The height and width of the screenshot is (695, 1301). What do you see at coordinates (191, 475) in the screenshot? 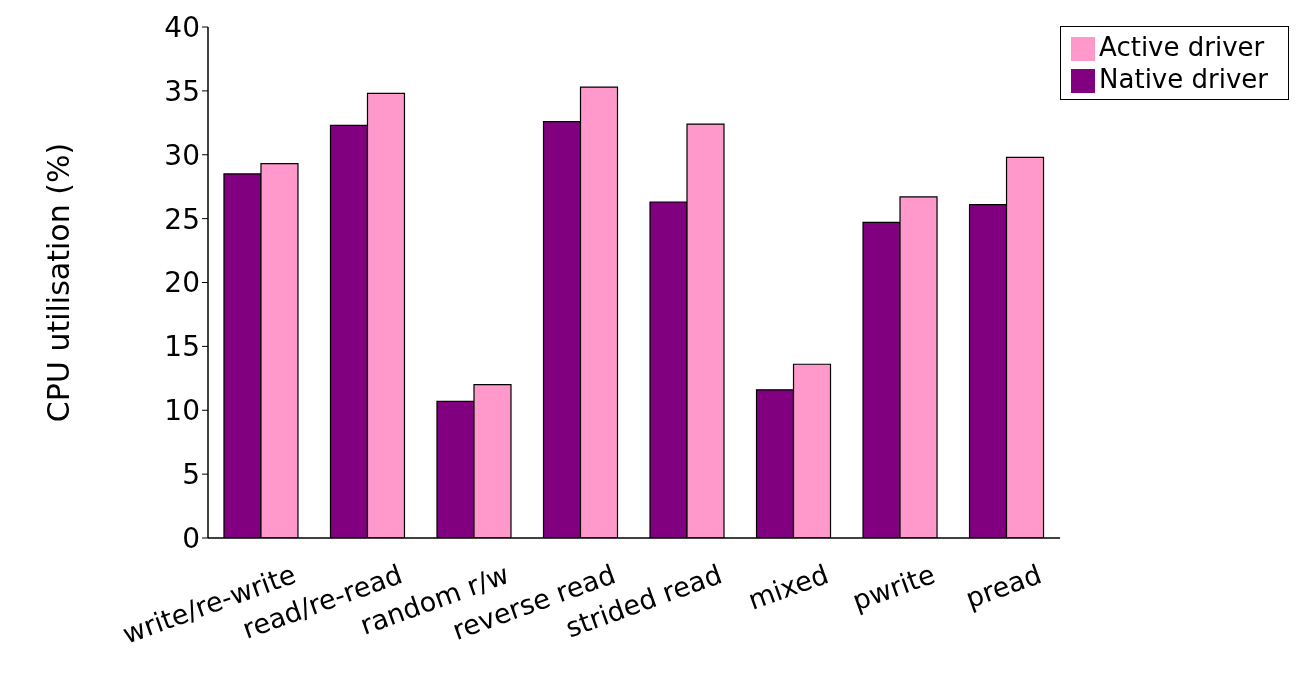
I see `y-tick-label: 5` at bounding box center [191, 475].